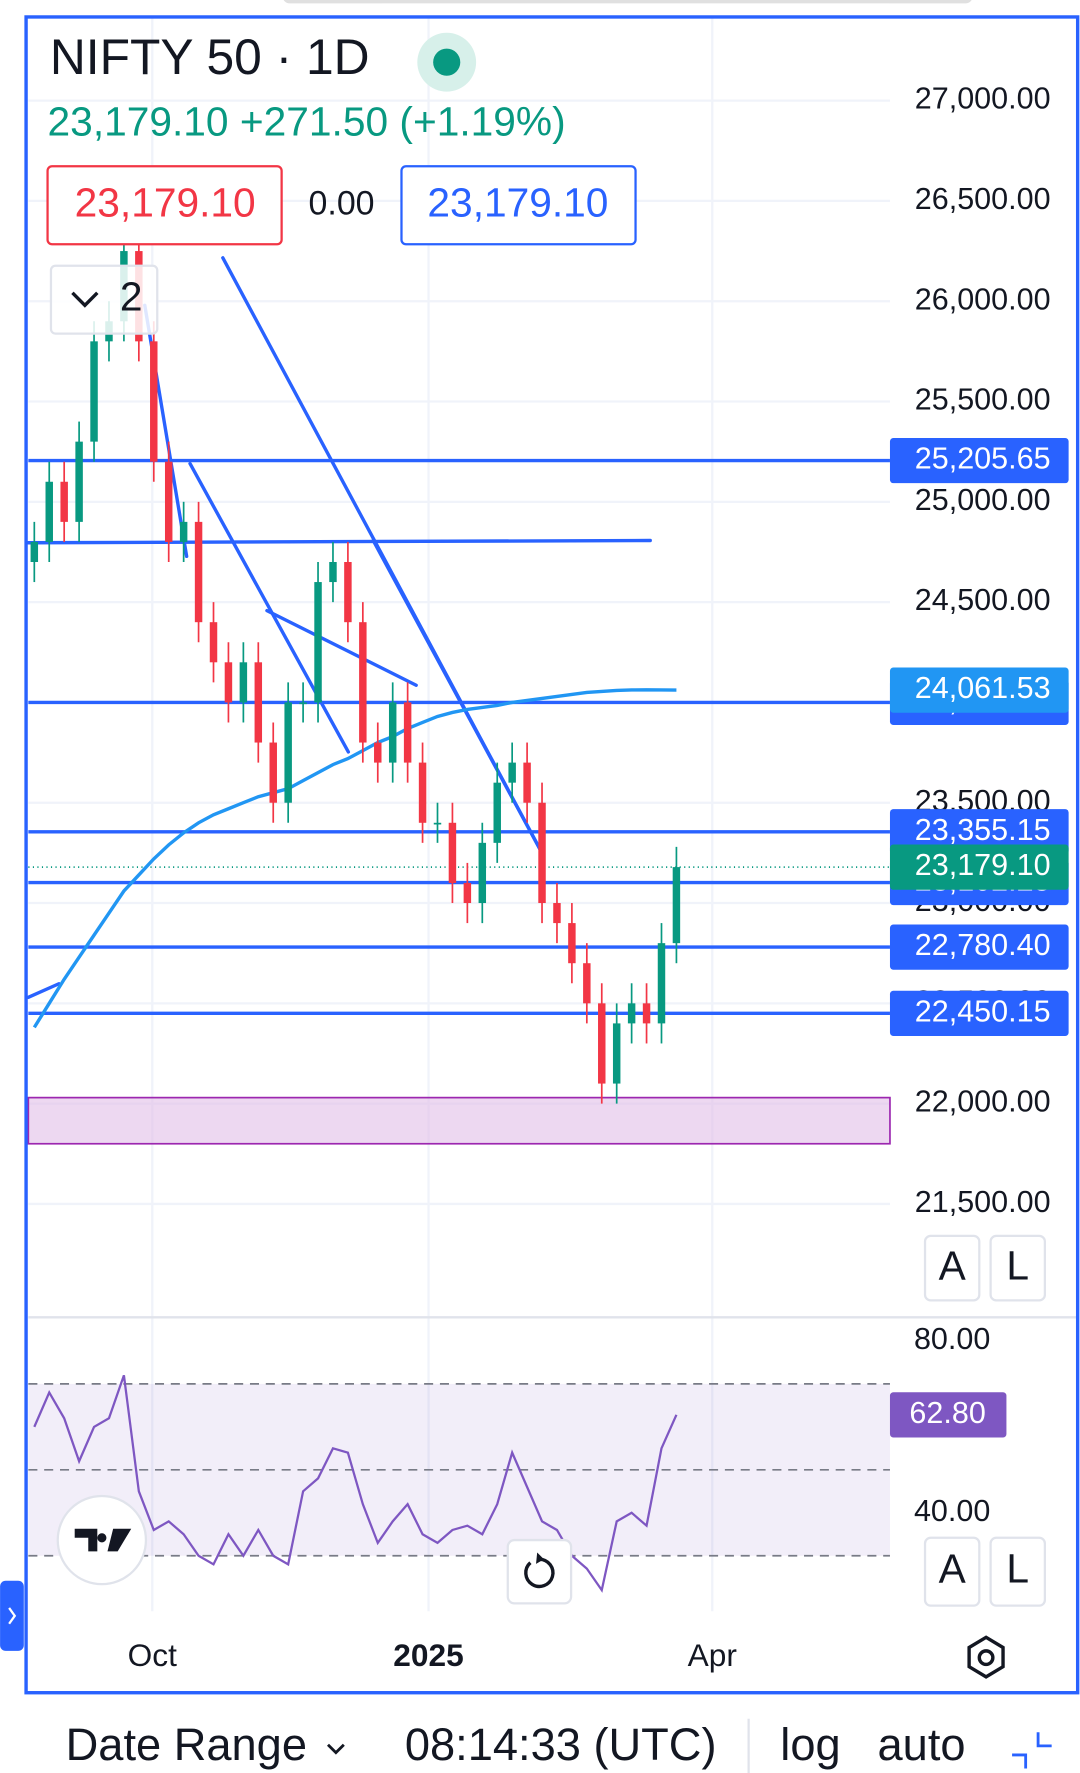 This screenshot has height=1773, width=1080. What do you see at coordinates (952, 1511) in the screenshot?
I see `rsi-tick-label: 40.00` at bounding box center [952, 1511].